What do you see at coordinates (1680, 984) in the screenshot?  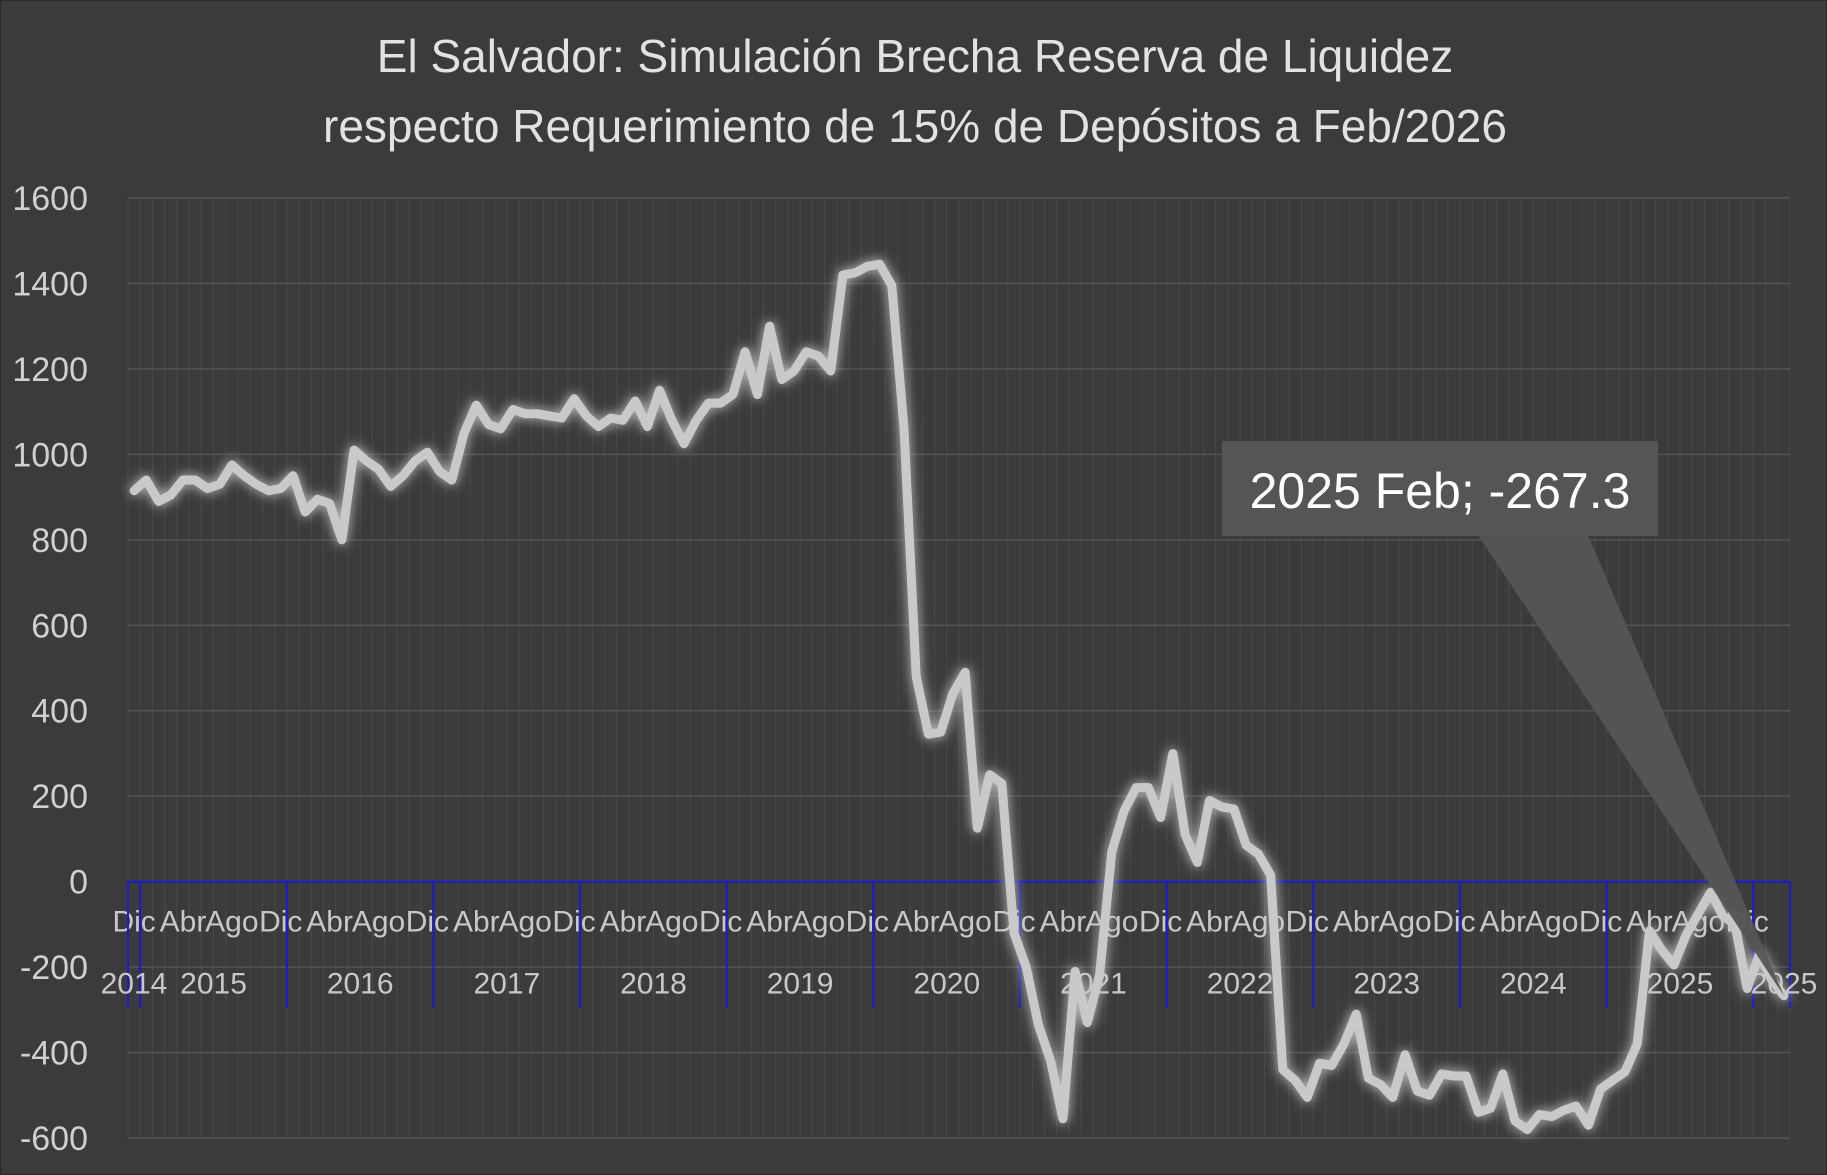 I see `year-label: 2025` at bounding box center [1680, 984].